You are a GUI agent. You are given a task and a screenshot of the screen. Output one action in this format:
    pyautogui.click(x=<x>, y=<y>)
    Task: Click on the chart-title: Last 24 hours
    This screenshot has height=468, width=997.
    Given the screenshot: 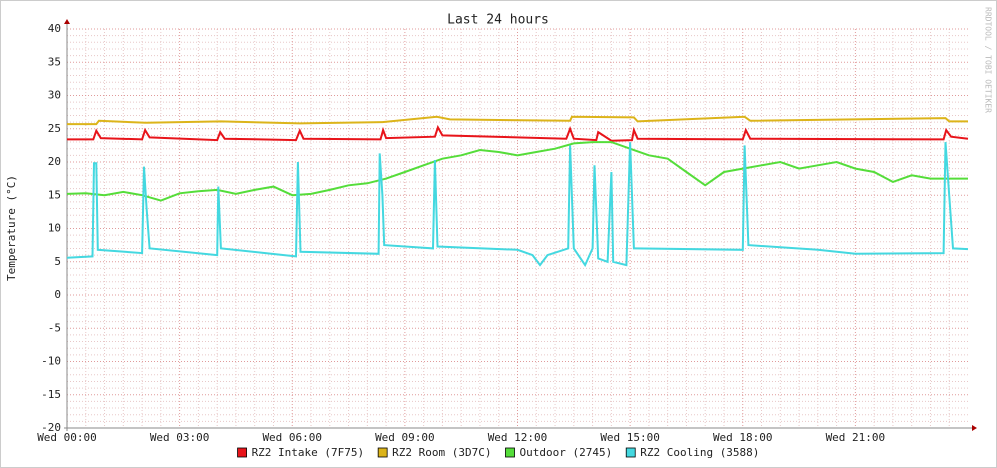 What is the action you would take?
    pyautogui.click(x=498, y=20)
    